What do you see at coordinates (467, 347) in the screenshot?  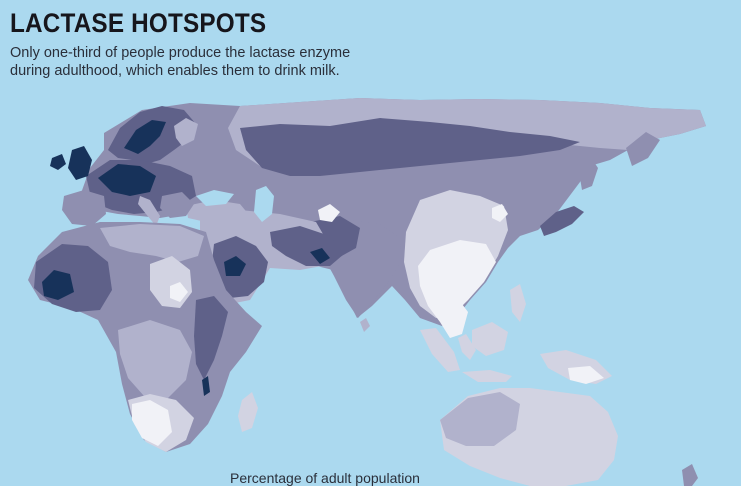 I see `malay-peninsula` at bounding box center [467, 347].